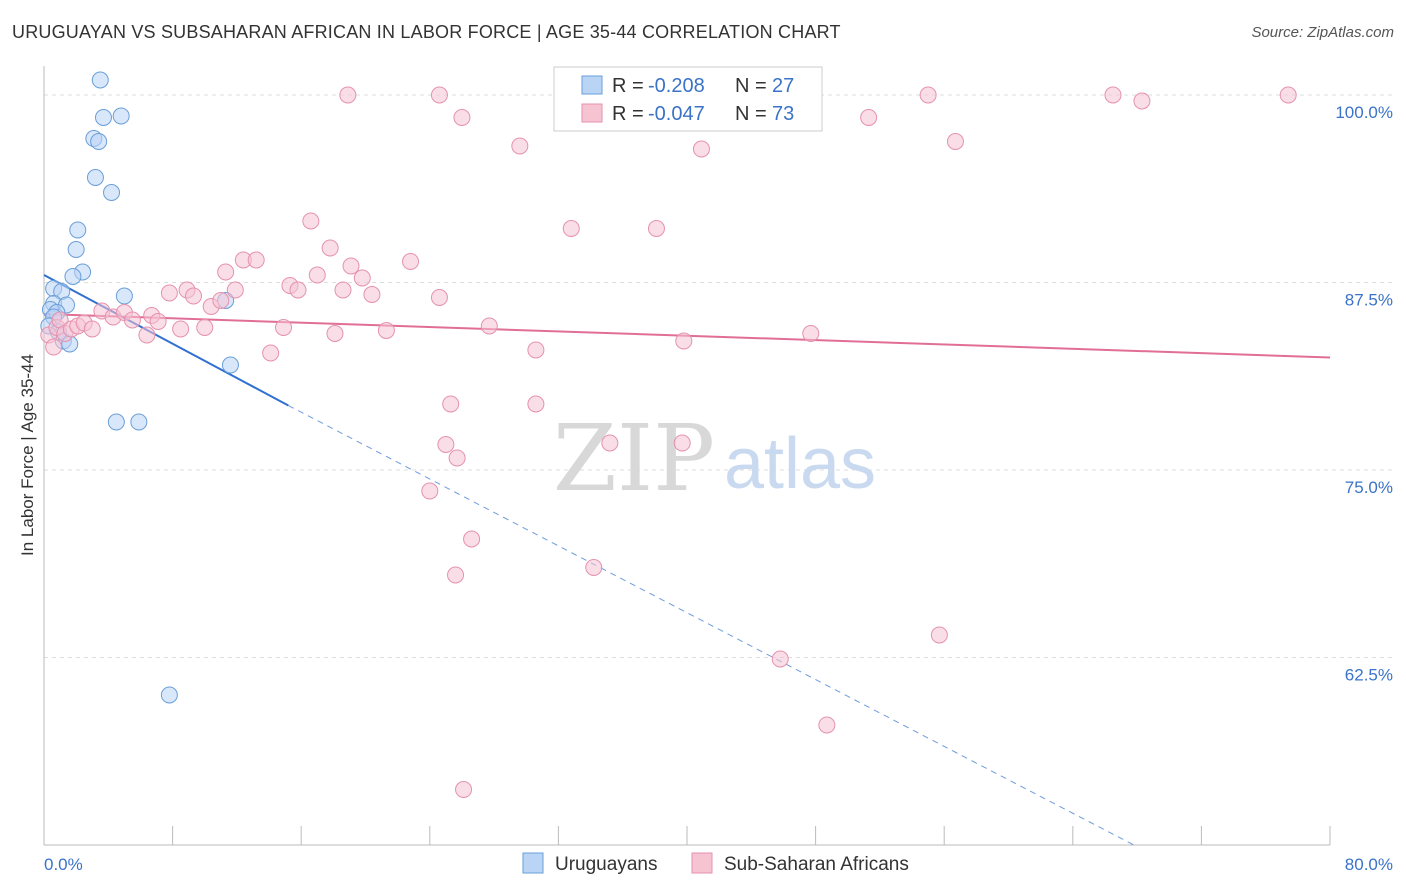 Image resolution: width=1406 pixels, height=892 pixels. I want to click on series-legend-swatch-uruguayans, so click(533, 863).